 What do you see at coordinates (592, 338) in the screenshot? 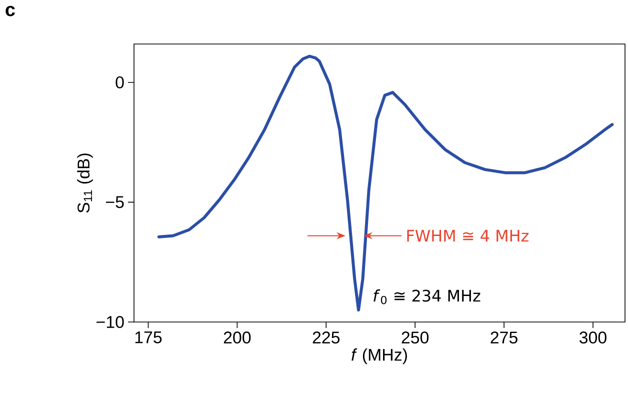
I see `x-tick-label: 300` at bounding box center [592, 338].